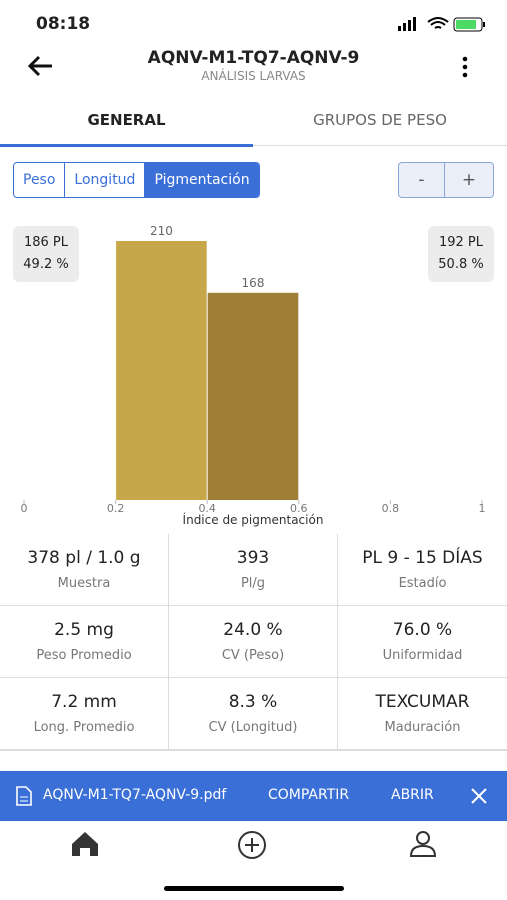  Describe the element at coordinates (422, 583) in the screenshot. I see `stat-label: Estadío` at that location.